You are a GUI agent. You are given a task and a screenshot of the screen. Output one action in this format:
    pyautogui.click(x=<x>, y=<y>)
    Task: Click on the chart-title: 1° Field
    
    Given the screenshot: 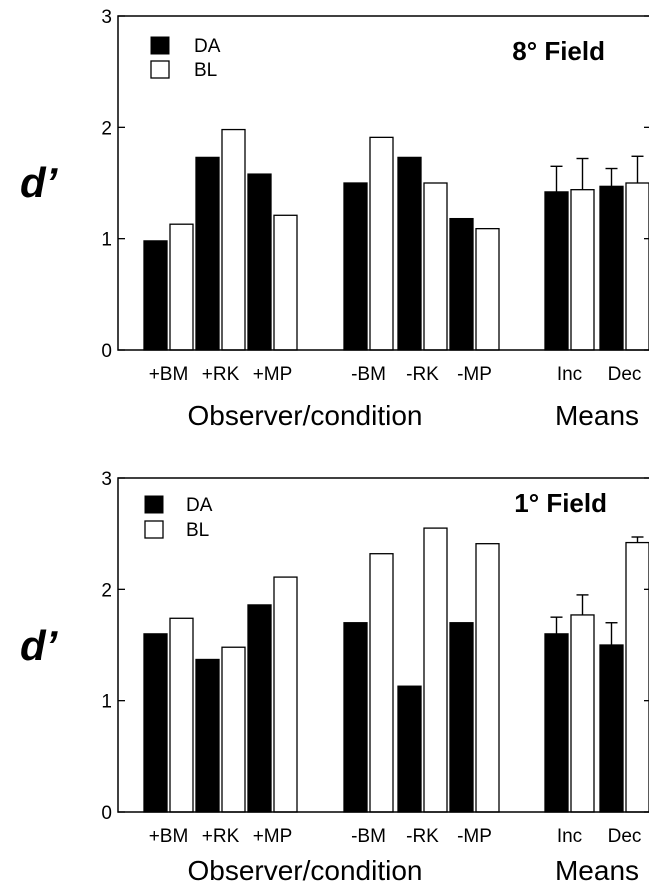 What is the action you would take?
    pyautogui.click(x=560, y=503)
    